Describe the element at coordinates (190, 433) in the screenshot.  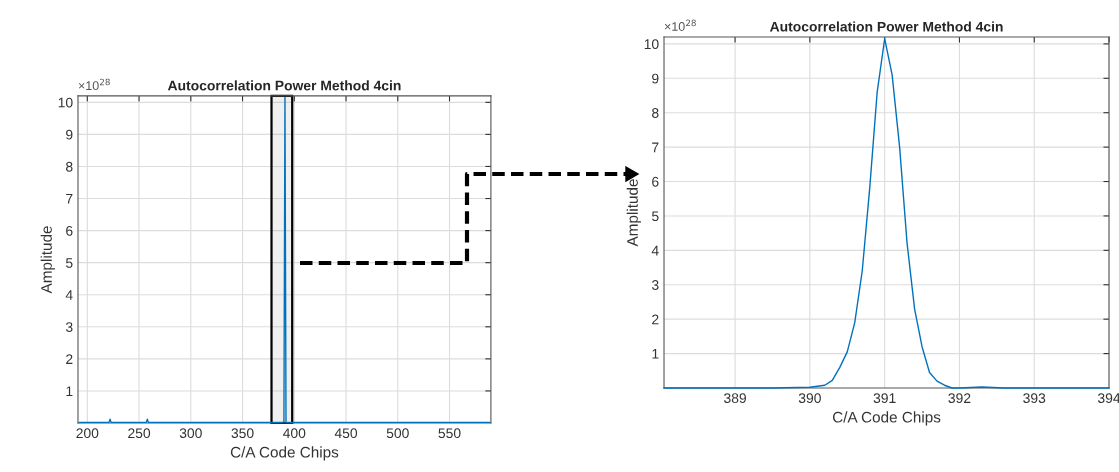
I see `x-tick-label: 300` at that location.